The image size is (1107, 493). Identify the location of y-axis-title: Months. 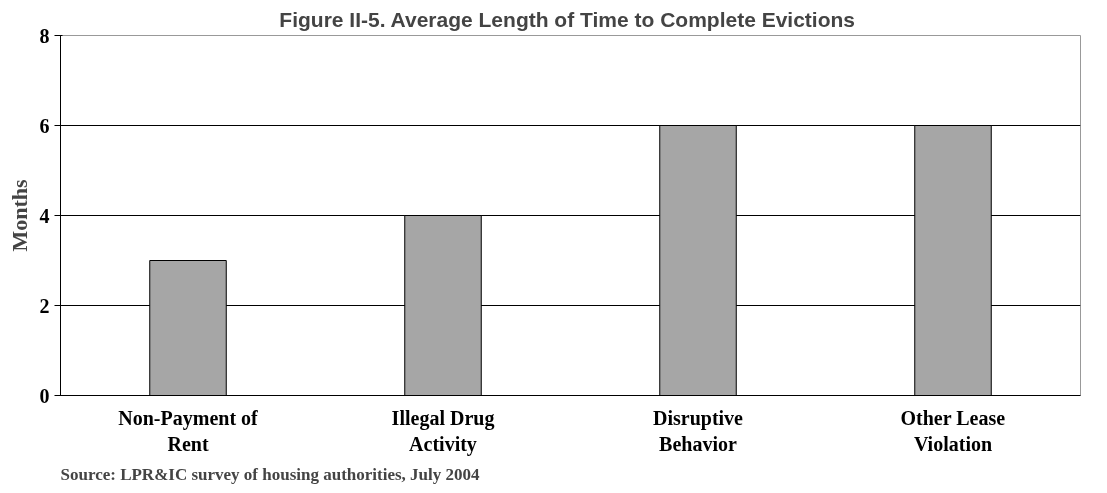
(19, 215).